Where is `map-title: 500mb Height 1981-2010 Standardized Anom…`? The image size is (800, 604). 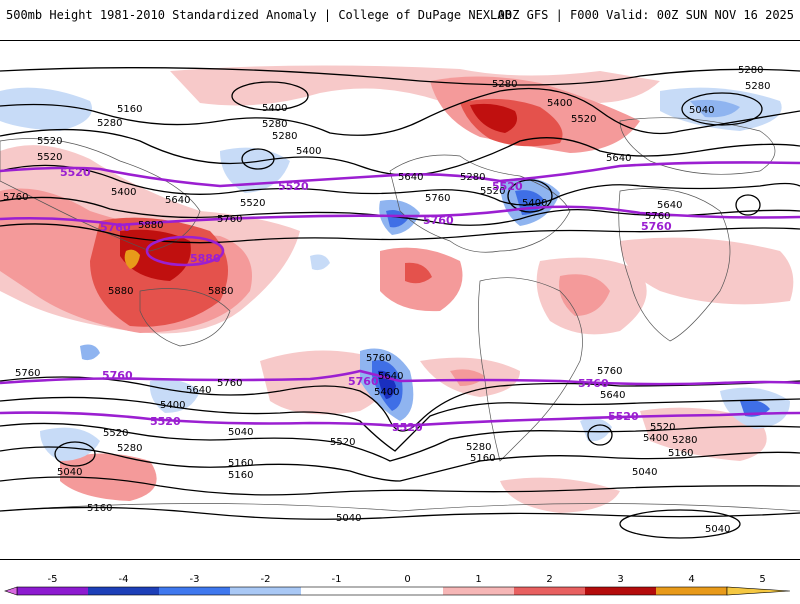 map-title: 500mb Height 1981-2010 Standardized Anom… is located at coordinates (259, 15).